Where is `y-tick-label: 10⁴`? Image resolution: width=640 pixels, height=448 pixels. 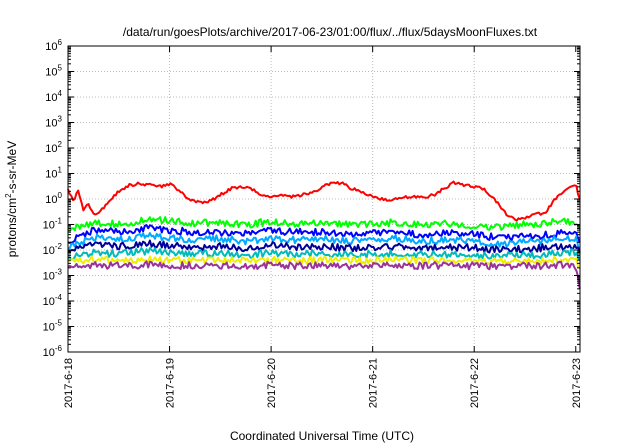 y-tick-label: 10⁴ is located at coordinates (53, 96).